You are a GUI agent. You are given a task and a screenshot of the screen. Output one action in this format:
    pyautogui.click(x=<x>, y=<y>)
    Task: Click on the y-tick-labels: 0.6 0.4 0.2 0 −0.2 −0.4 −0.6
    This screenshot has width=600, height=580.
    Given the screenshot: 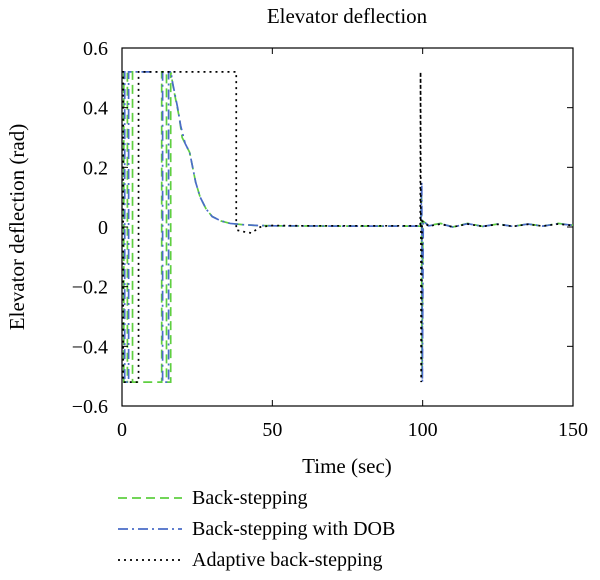 What is the action you would take?
    pyautogui.click(x=90, y=228)
    